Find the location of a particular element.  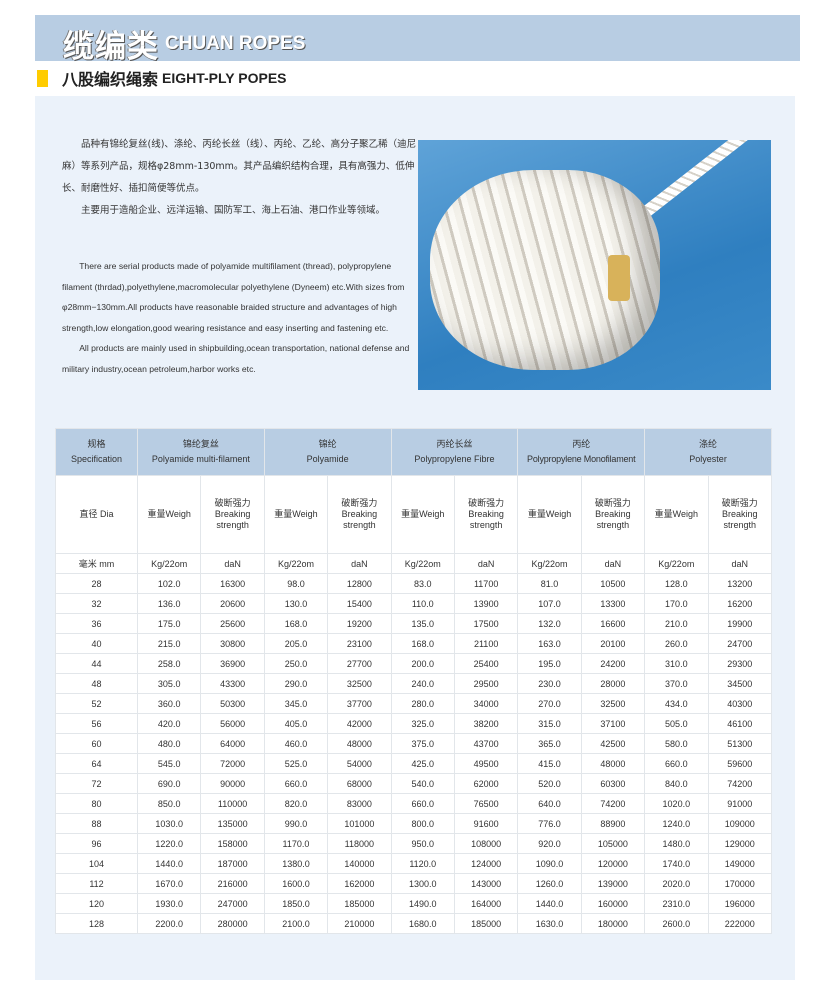

table-cell: 164000 is located at coordinates (486, 903).